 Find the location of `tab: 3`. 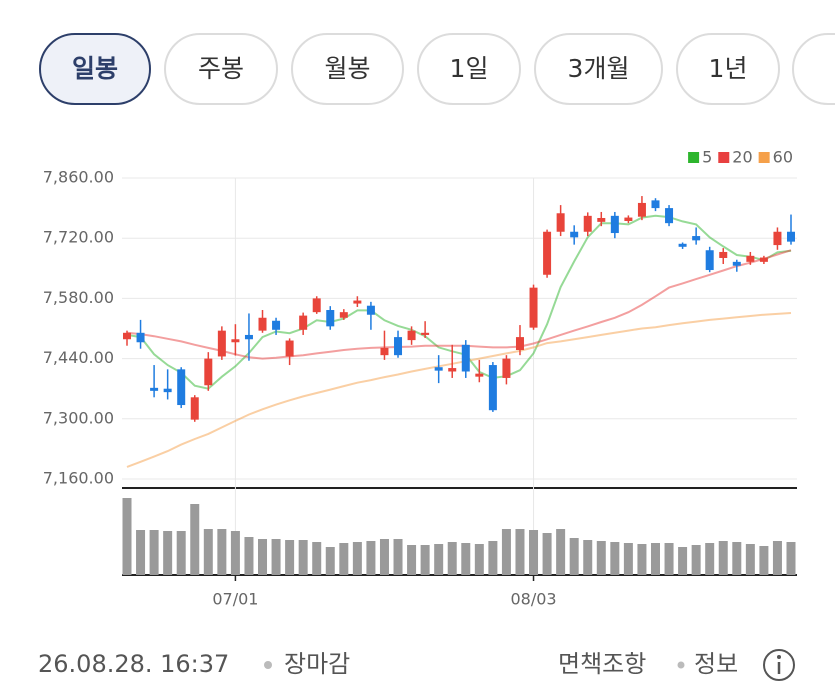

tab: 3 is located at coordinates (813, 69).